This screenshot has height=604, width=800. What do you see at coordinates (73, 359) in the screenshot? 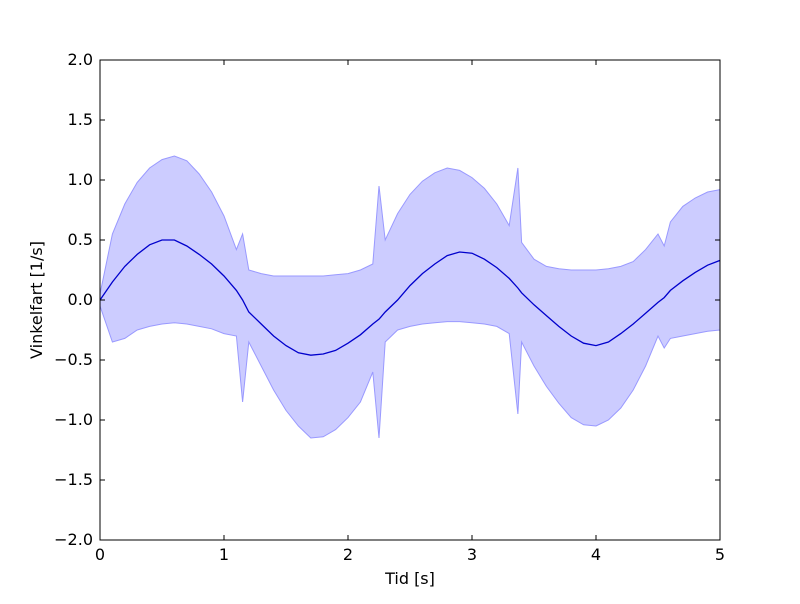
I see `y-tick-label: −0.5` at bounding box center [73, 359].